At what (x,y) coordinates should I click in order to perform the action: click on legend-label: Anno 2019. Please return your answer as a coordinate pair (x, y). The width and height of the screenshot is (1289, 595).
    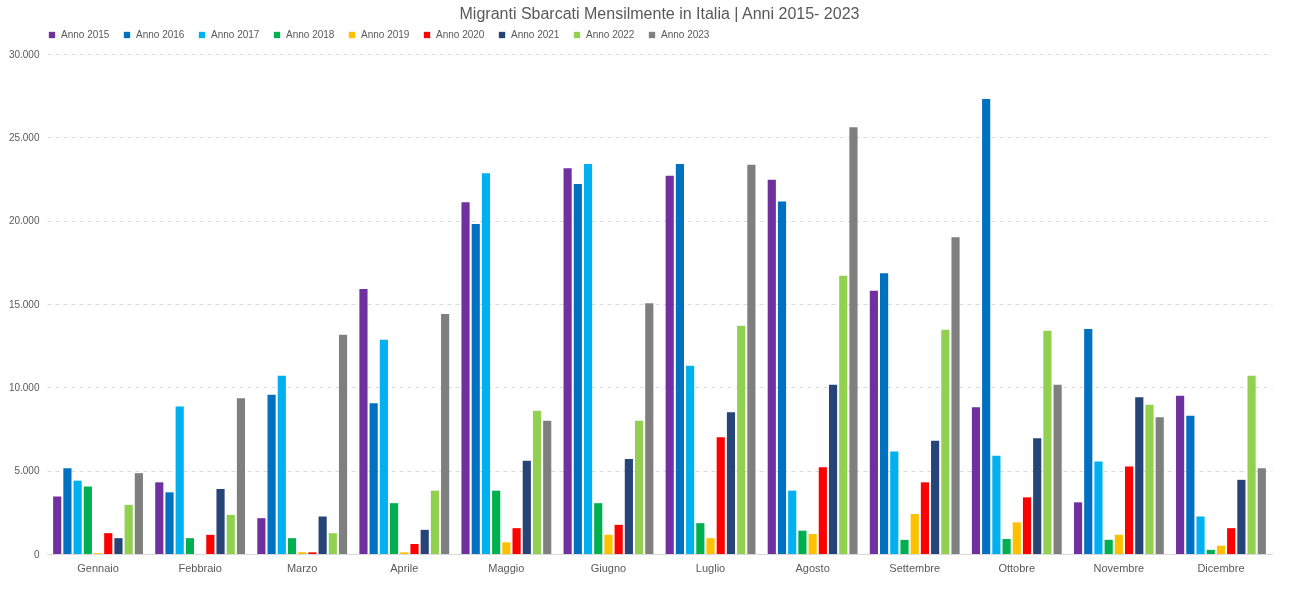
    Looking at the image, I should click on (385, 34).